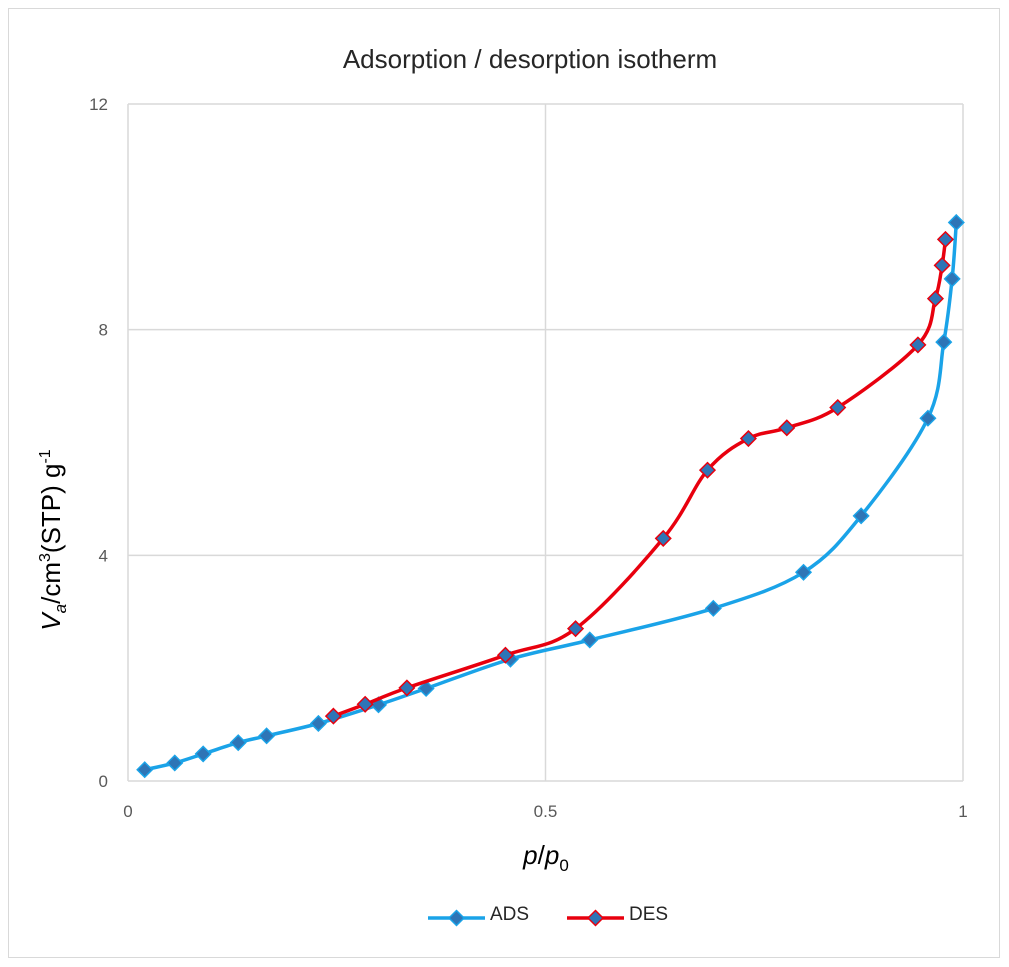  What do you see at coordinates (962, 811) in the screenshot?
I see `x-tick-label: 1` at bounding box center [962, 811].